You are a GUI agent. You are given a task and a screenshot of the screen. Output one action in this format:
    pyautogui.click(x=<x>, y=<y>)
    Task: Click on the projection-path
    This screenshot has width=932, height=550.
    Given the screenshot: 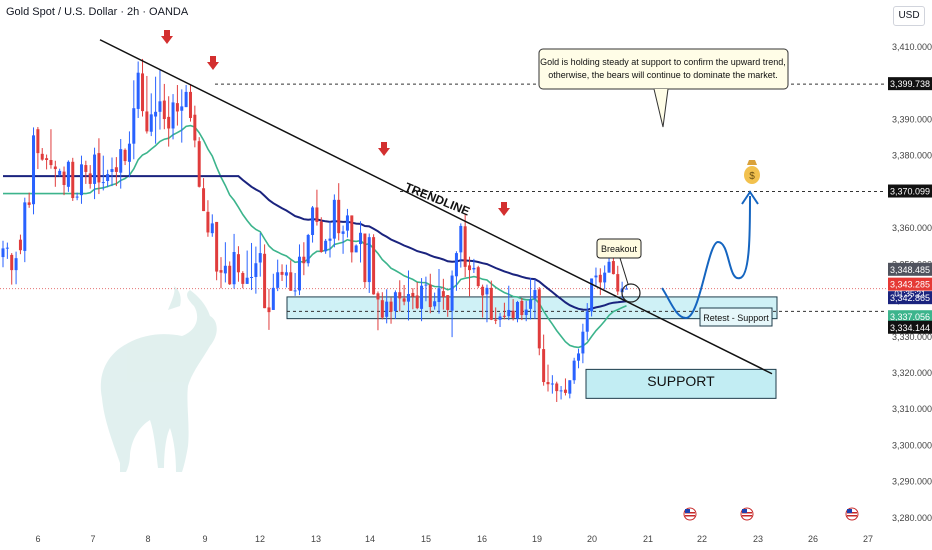 What is the action you would take?
    pyautogui.click(x=706, y=257)
    